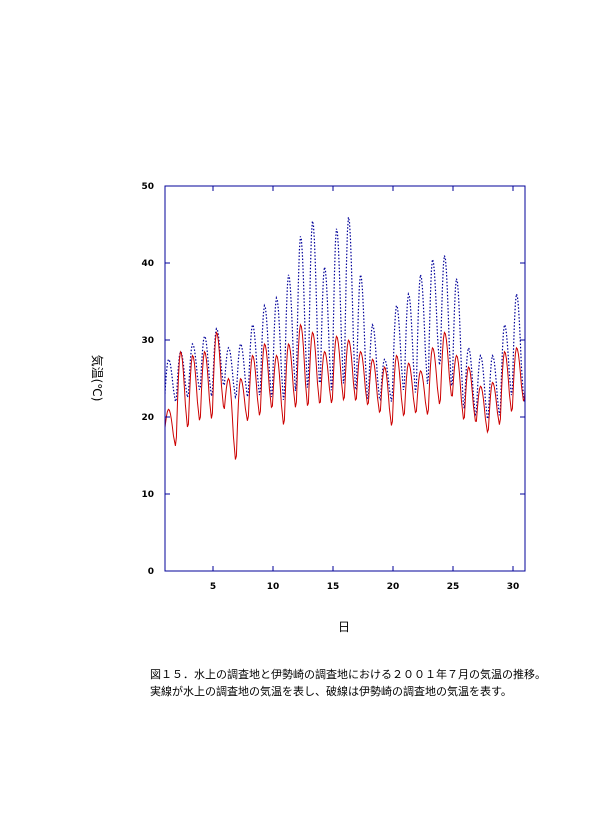 The width and height of the screenshot is (594, 840). What do you see at coordinates (147, 418) in the screenshot?
I see `y-tick-label: 20` at bounding box center [147, 418].